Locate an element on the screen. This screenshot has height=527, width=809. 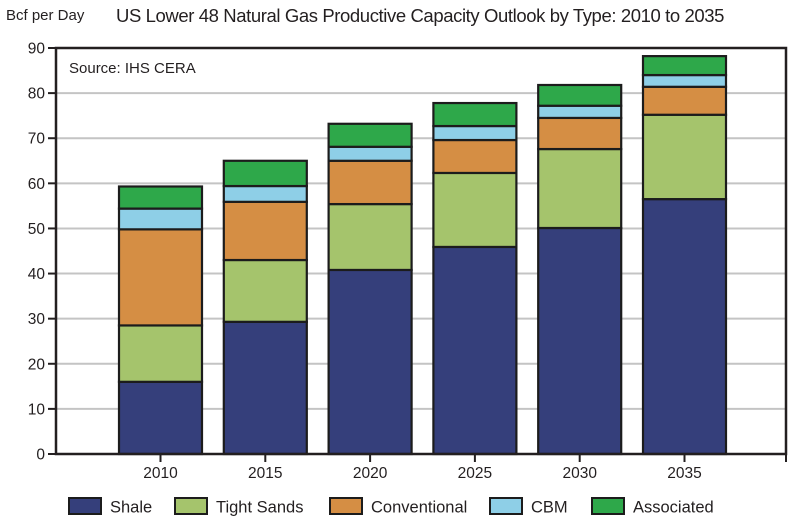
bar-stack-2025 is located at coordinates (475, 278).